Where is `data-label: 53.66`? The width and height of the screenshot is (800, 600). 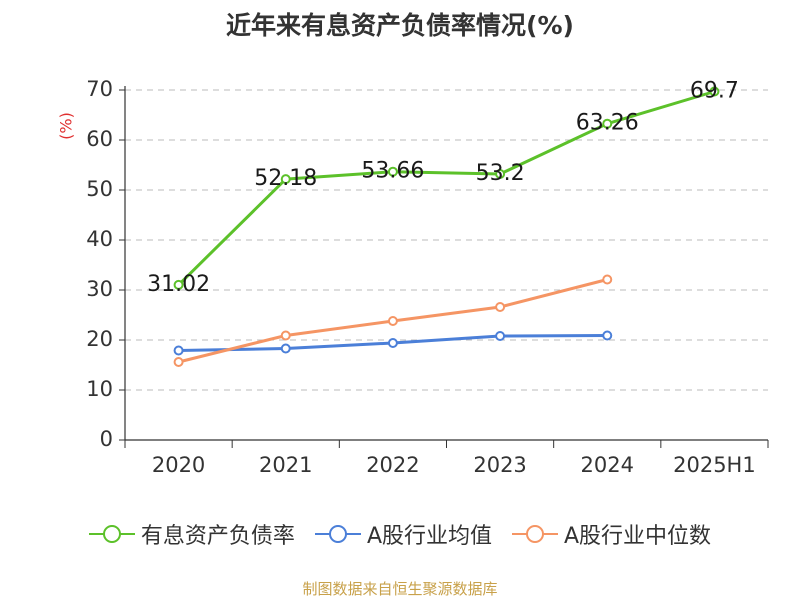
data-label: 53.66 is located at coordinates (392, 171).